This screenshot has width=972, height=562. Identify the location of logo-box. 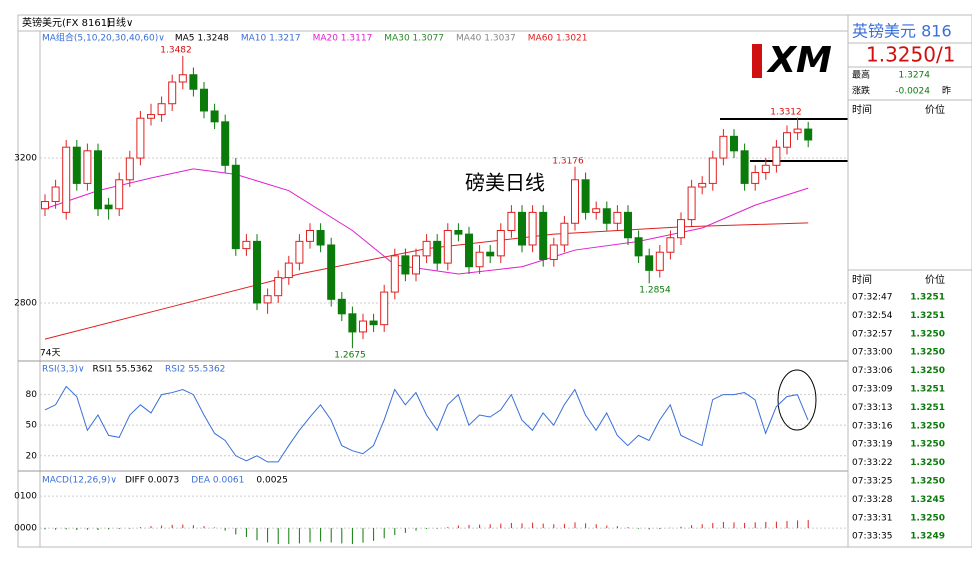
(796, 61).